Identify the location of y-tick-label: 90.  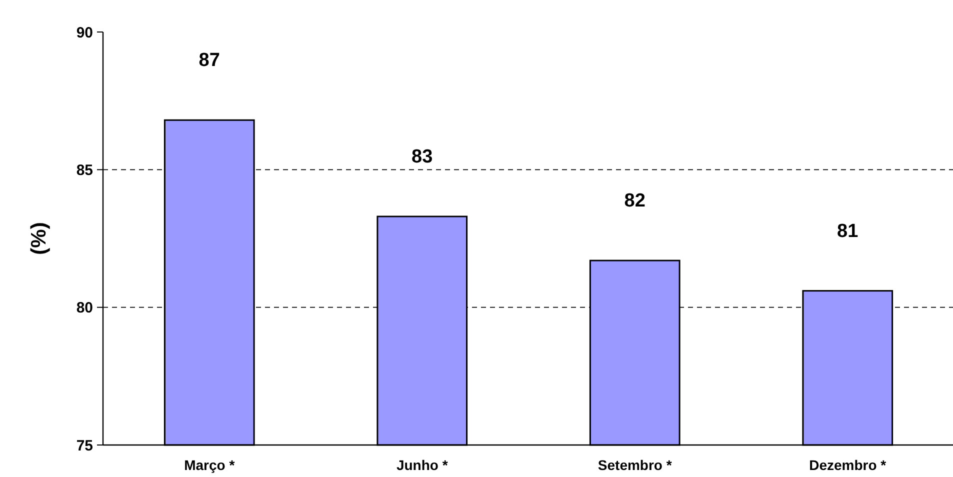
(84, 33).